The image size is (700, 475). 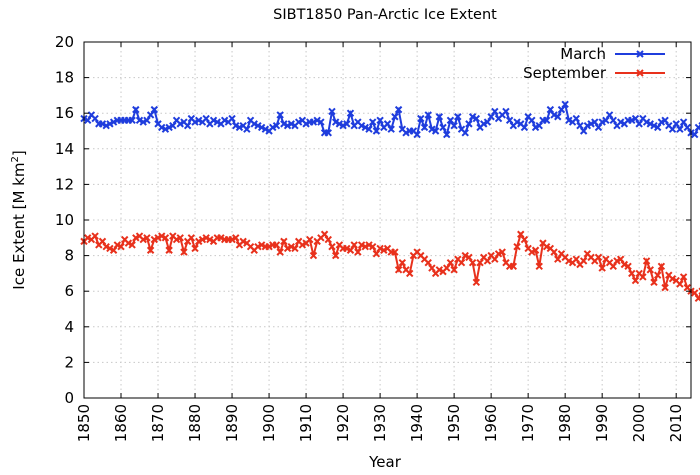 I want to click on legend: March September, so click(x=594, y=63).